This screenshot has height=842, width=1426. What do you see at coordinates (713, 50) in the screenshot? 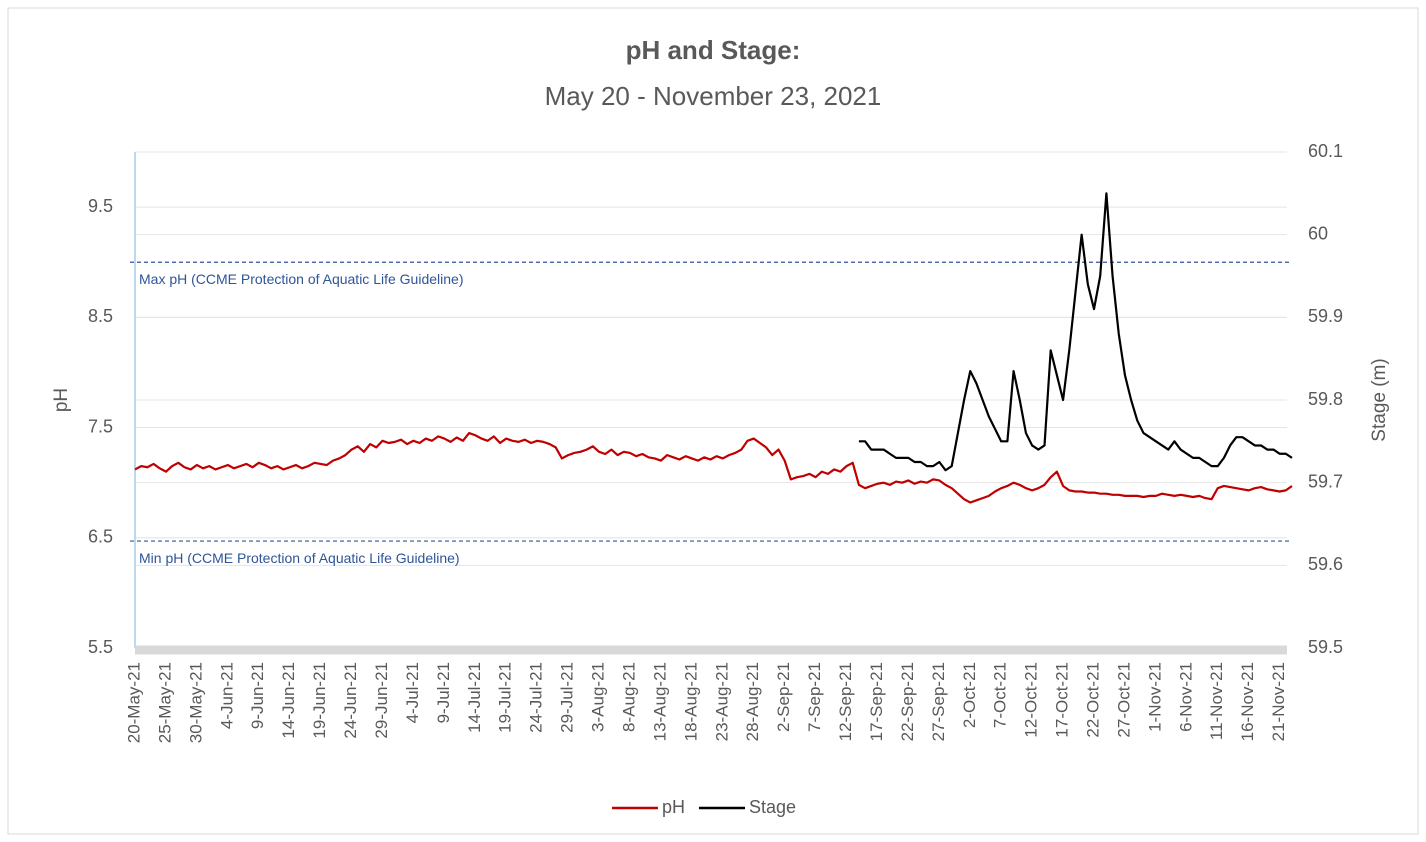
I see `chart-title: pH and Stage:` at bounding box center [713, 50].